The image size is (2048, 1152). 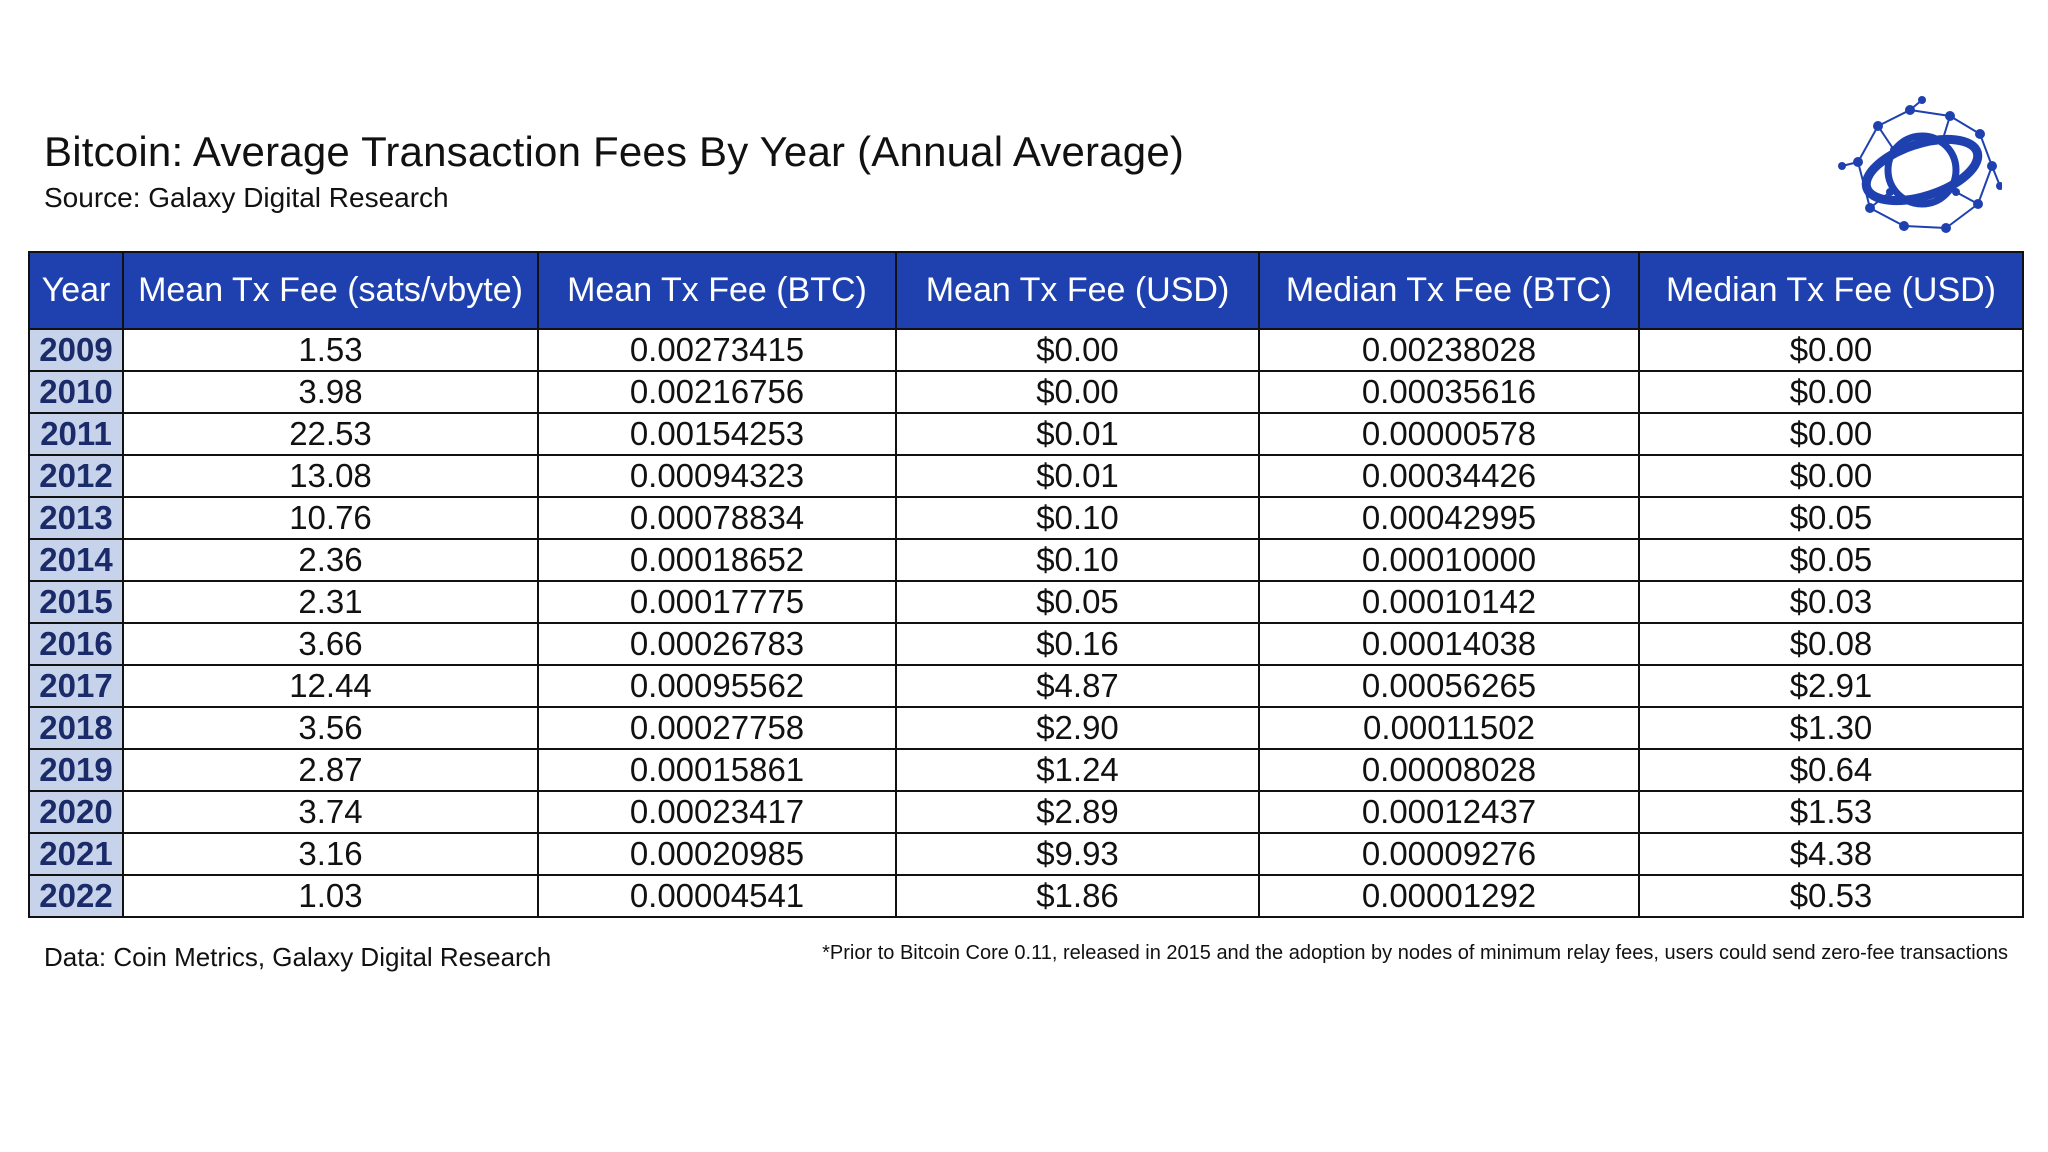 What do you see at coordinates (717, 392) in the screenshot?
I see `mean-btc-cell: 0.00216756` at bounding box center [717, 392].